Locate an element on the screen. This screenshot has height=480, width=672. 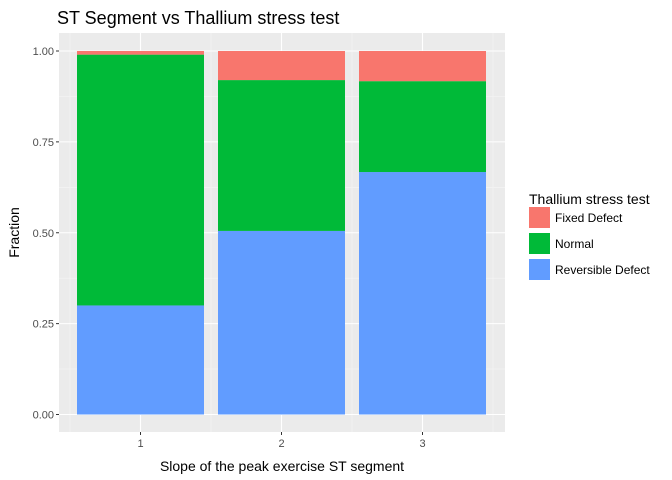
legend-key-normal is located at coordinates (539, 243).